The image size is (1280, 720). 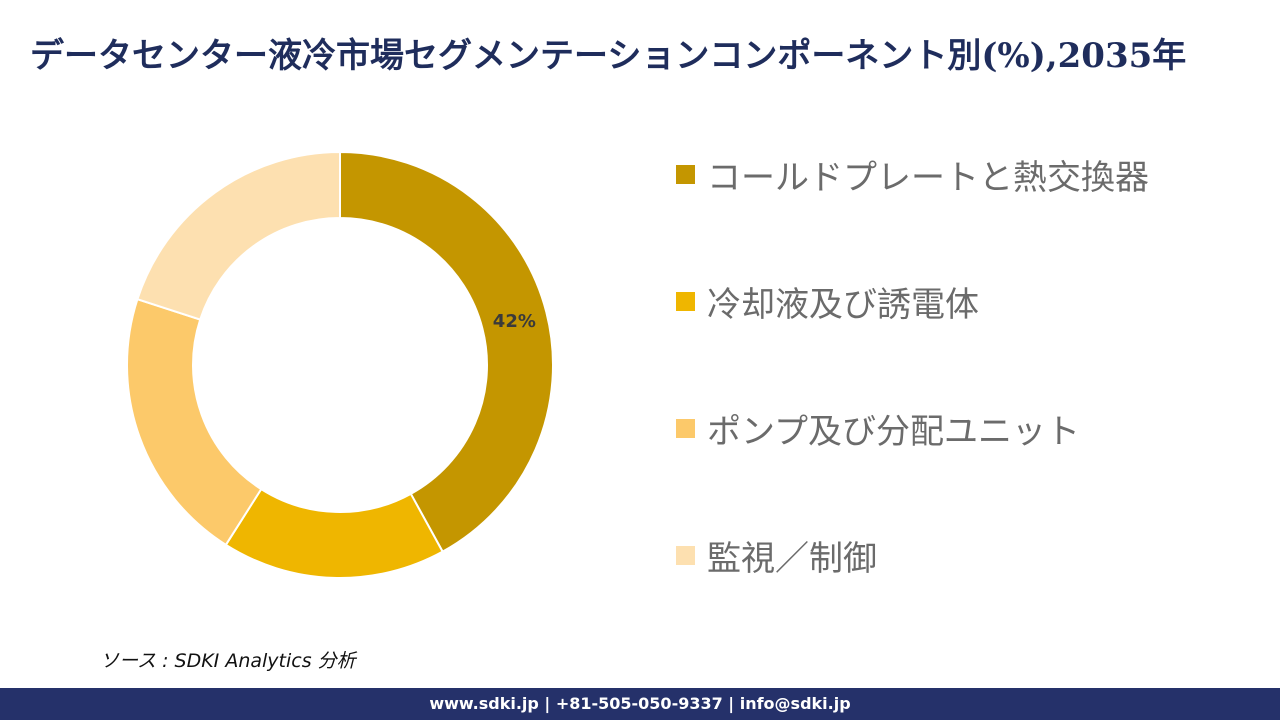 I want to click on legend-item-4: 監視／制御, so click(x=776, y=555).